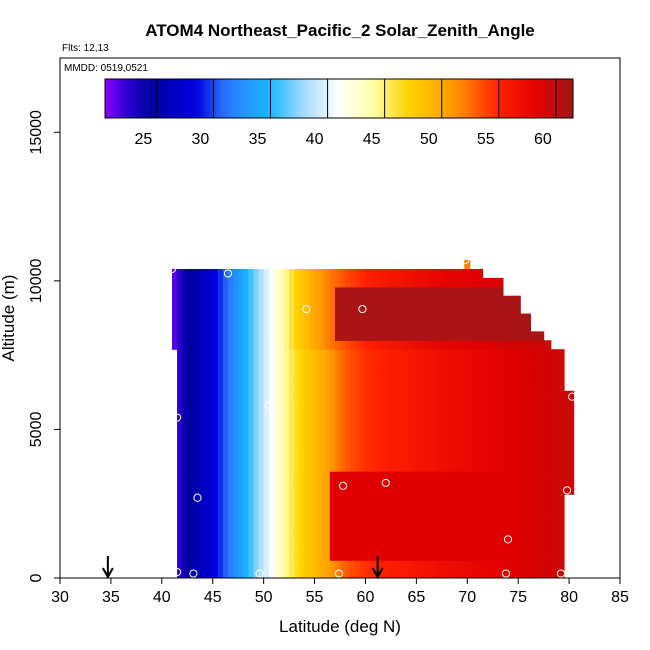  What do you see at coordinates (201, 139) in the screenshot?
I see `colorbar-tick-label: 30` at bounding box center [201, 139].